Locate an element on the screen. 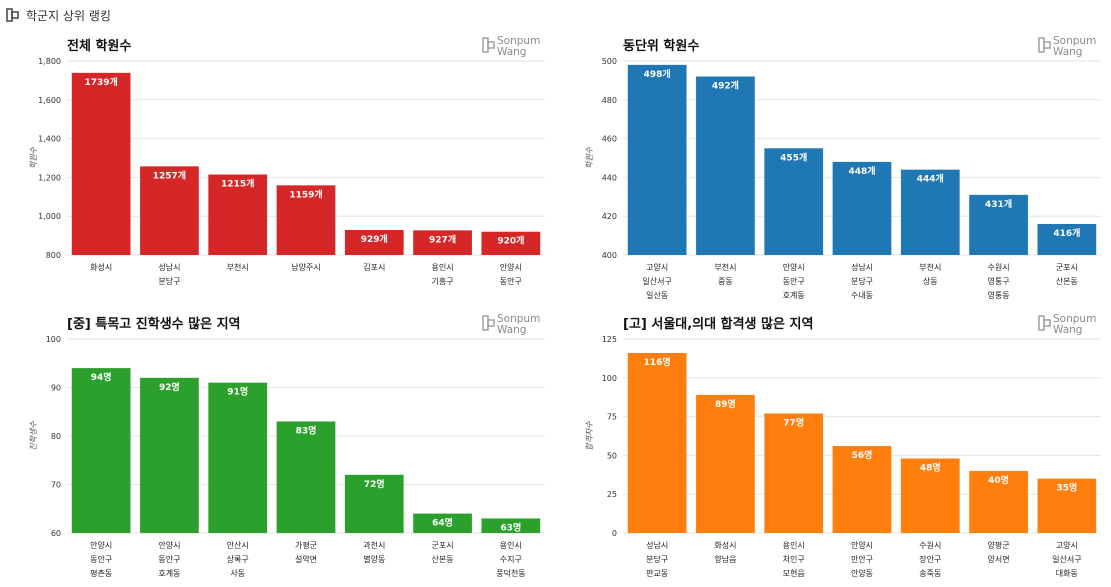 Image resolution: width=1111 pixels, height=587 pixels. y-tick-label: 420 is located at coordinates (609, 216).